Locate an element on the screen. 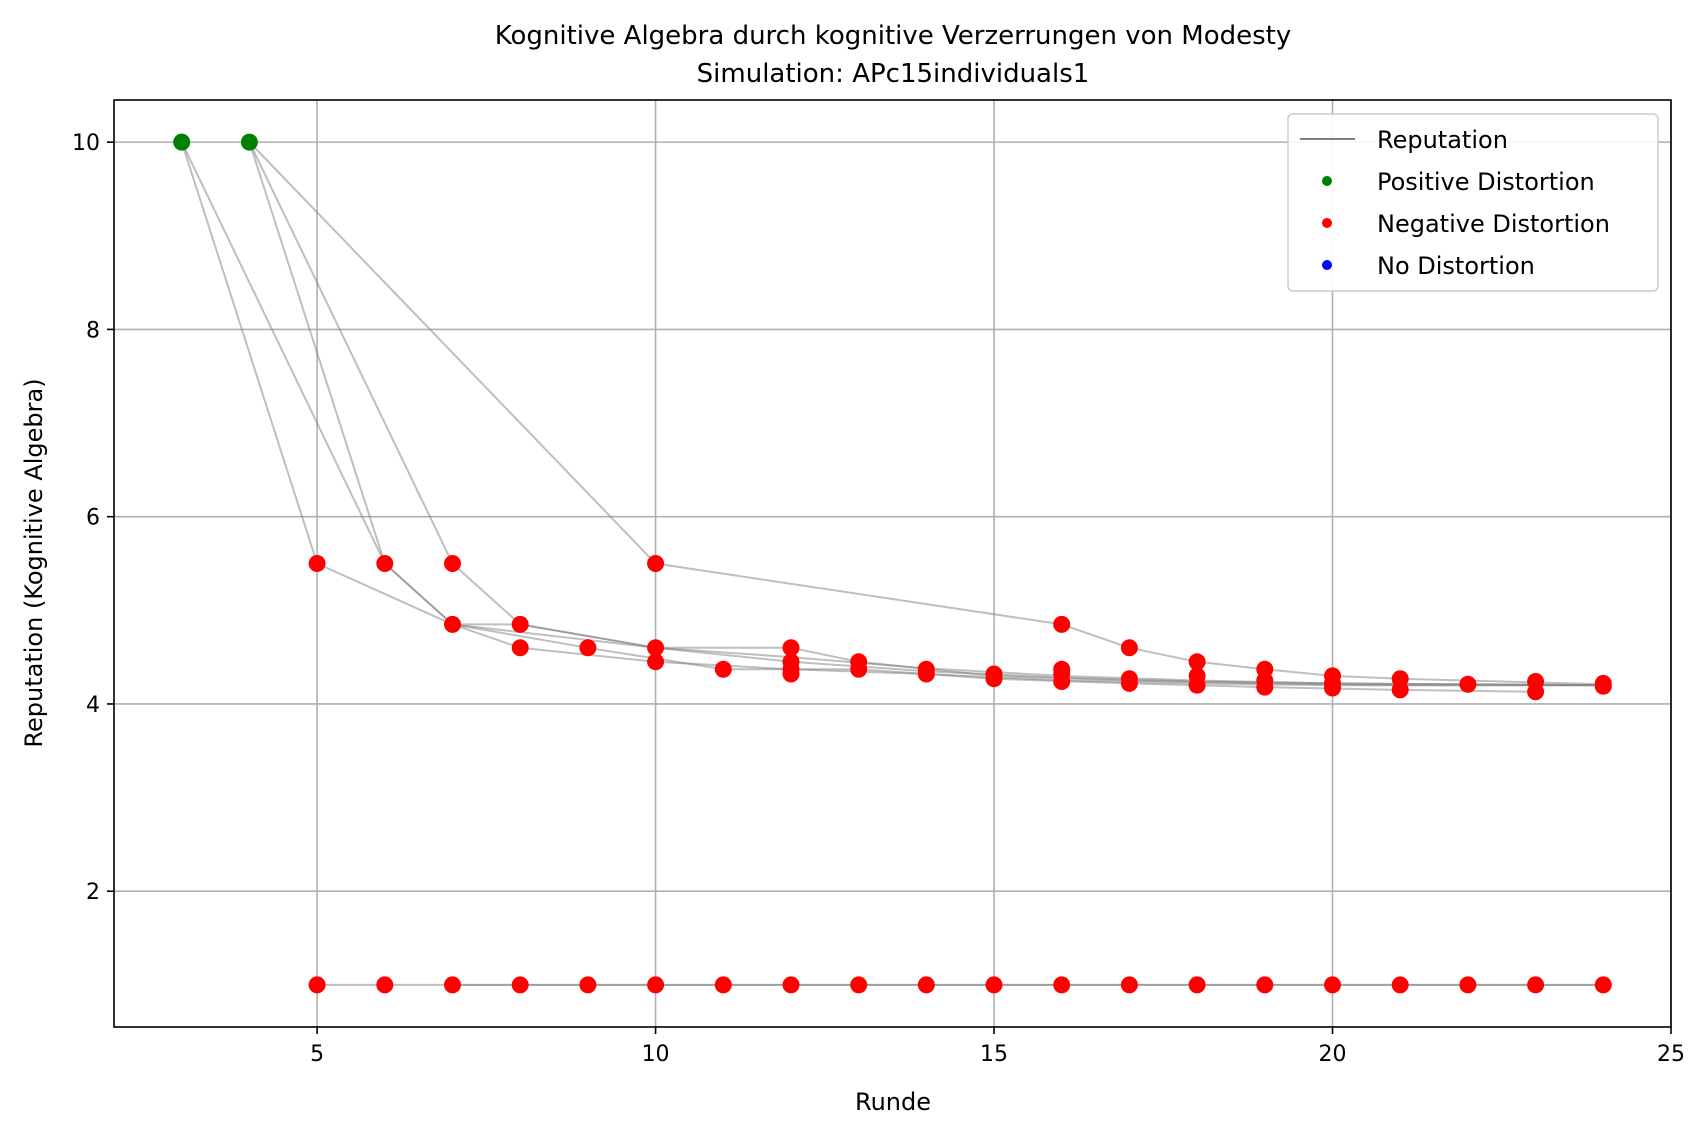 This screenshot has height=1131, width=1698. legend-label-reputation: Reputation is located at coordinates (1442, 140).